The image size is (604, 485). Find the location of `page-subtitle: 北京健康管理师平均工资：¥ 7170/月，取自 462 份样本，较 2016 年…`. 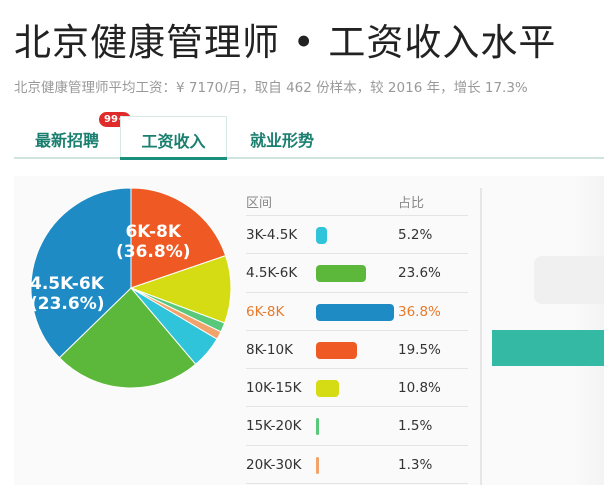

page-subtitle: 北京健康管理师平均工资：¥ 7170/月，取自 462 份样本，较 2016 年… is located at coordinates (271, 88).